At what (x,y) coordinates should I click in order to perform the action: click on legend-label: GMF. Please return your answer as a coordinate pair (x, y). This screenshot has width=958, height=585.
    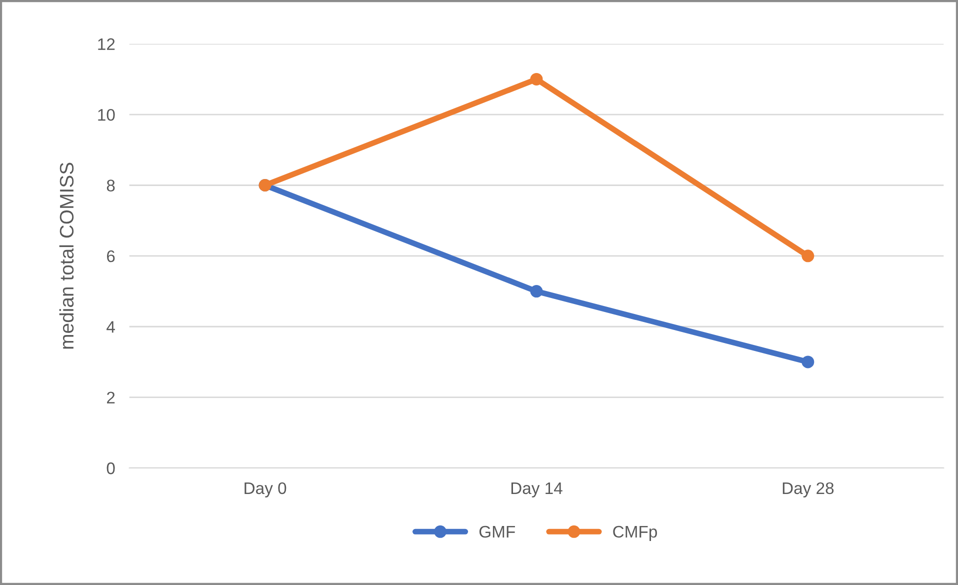
    Looking at the image, I should click on (497, 532).